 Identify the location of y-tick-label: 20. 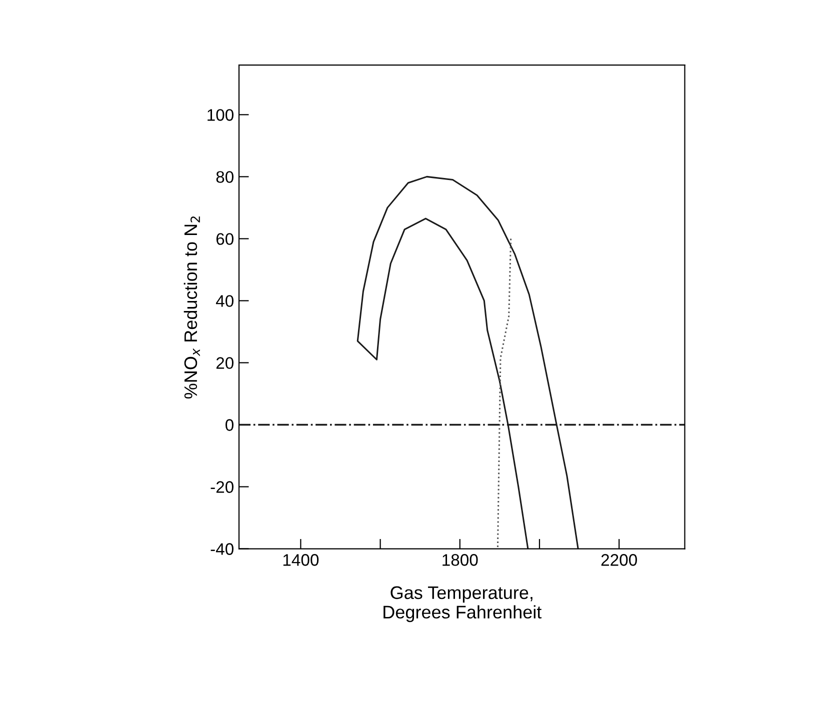
(225, 363).